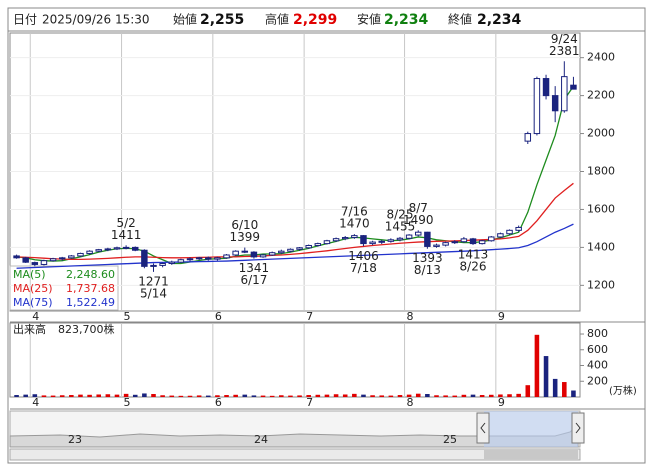  What do you see at coordinates (400, 226) in the screenshot?
I see `annotation-value: 1455` at bounding box center [400, 226].